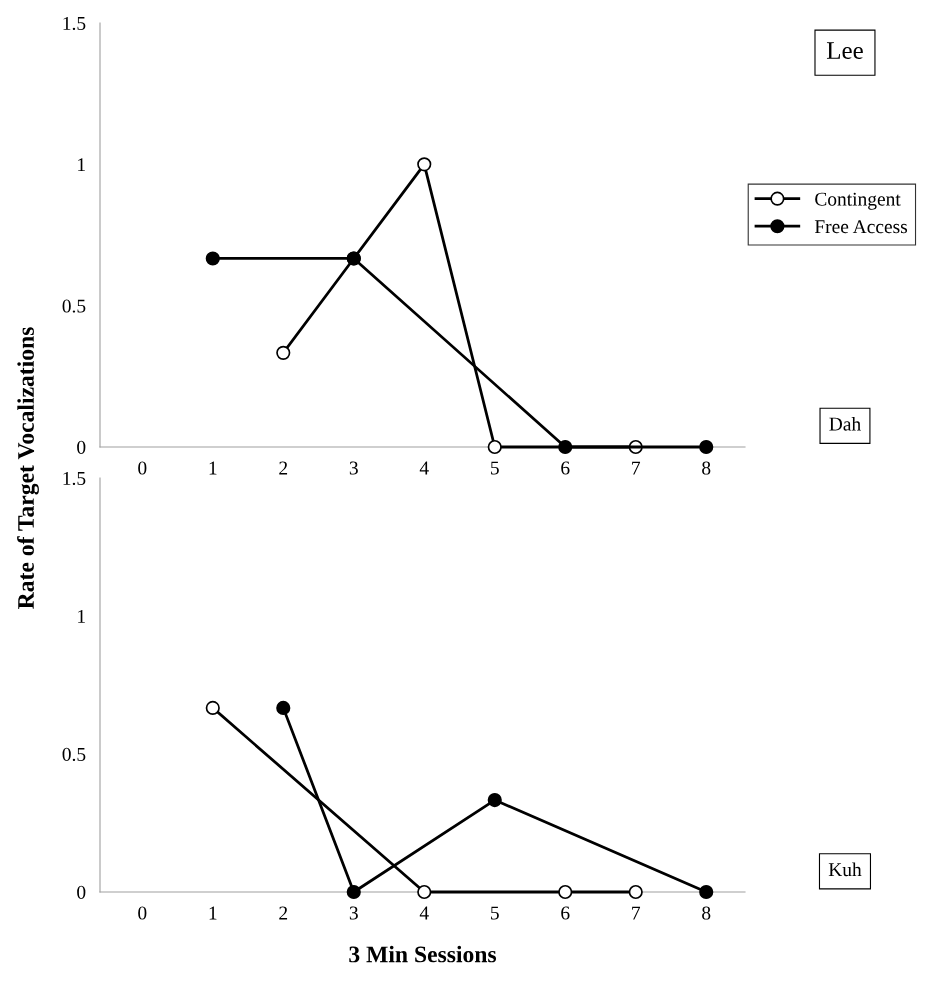 The height and width of the screenshot is (1008, 951). I want to click on y-axis-title: Rate of Target Vocalizations, so click(28, 468).